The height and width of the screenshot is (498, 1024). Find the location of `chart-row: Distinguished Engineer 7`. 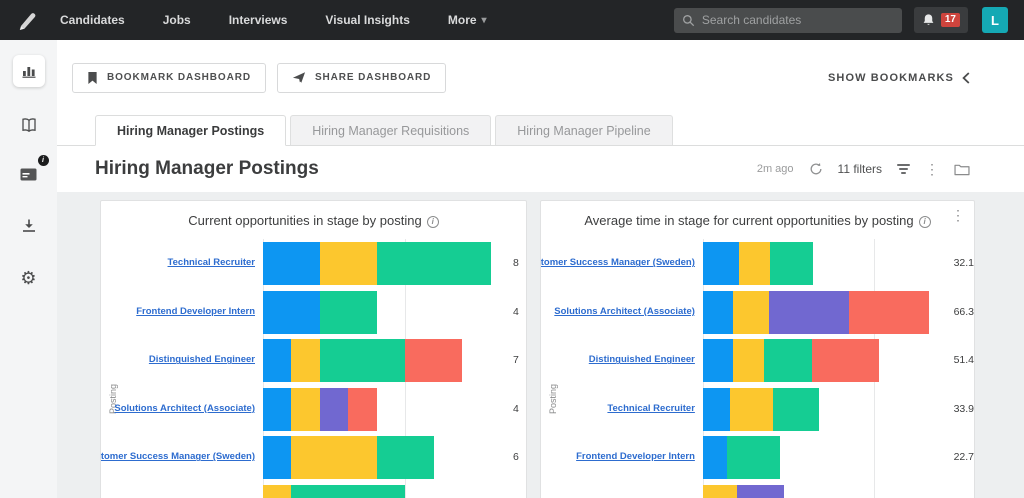

chart-row: Distinguished Engineer 7 is located at coordinates (313, 360).